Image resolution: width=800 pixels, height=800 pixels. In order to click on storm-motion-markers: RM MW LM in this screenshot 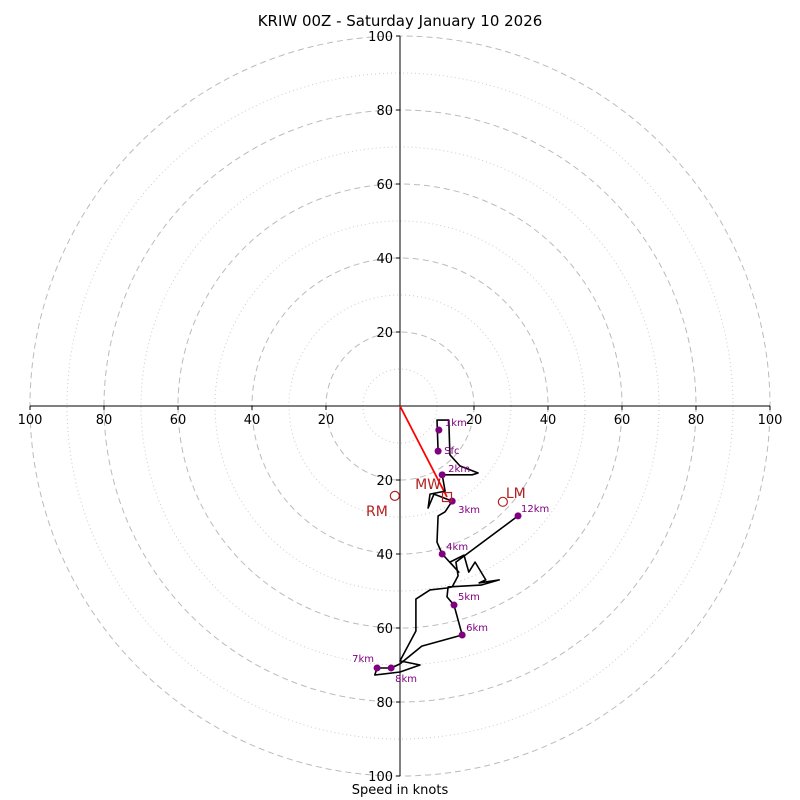, I will do `click(446, 498)`.